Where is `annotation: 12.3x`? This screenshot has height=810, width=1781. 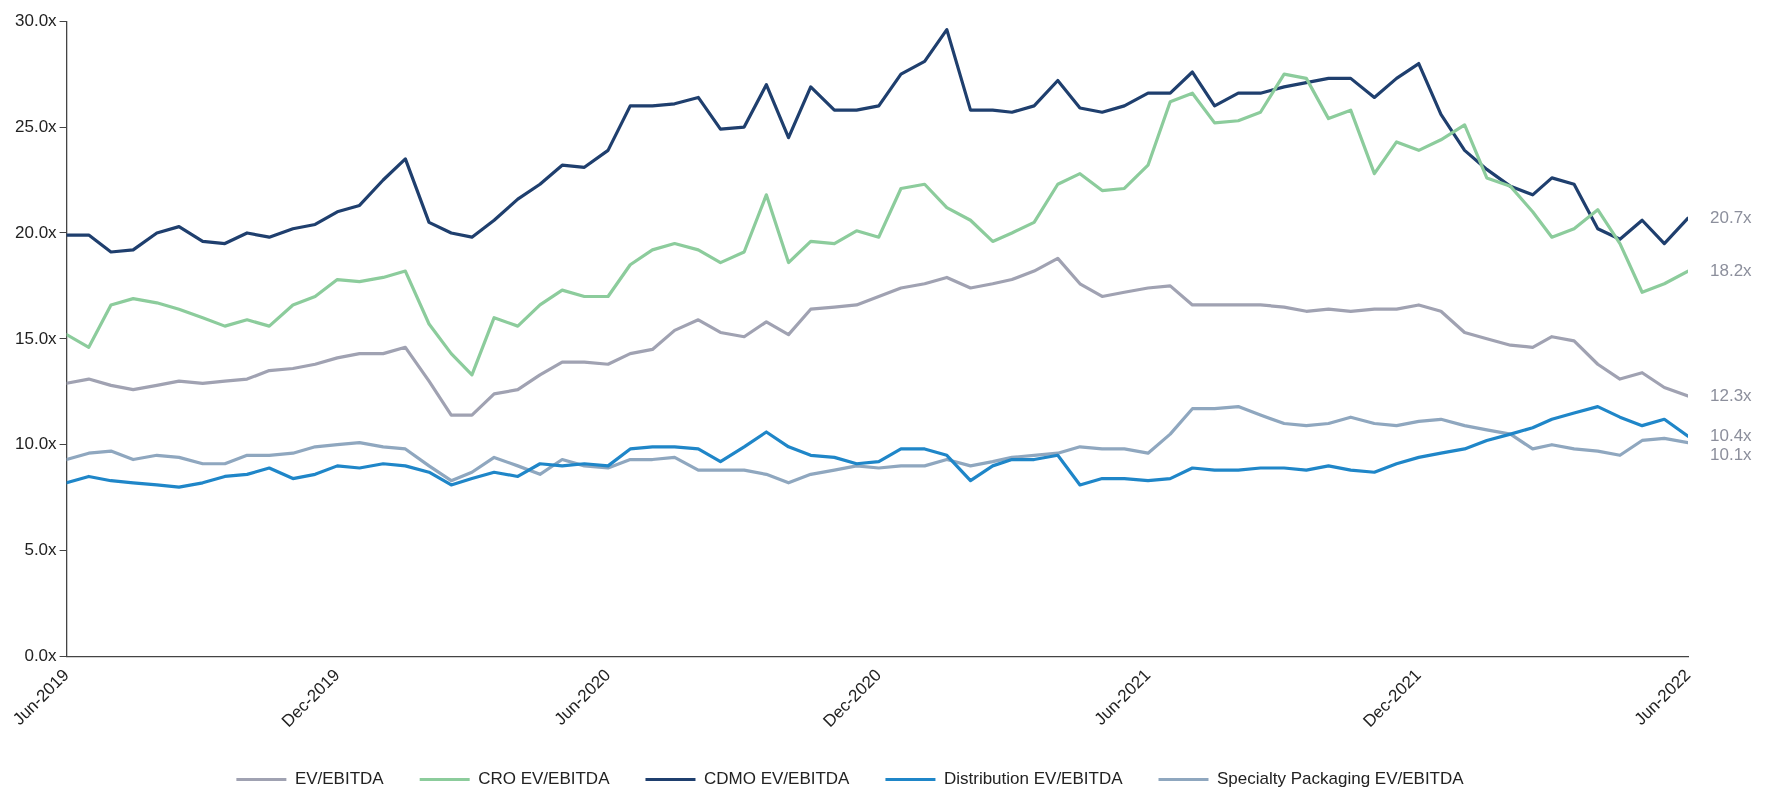
annotation: 12.3x is located at coordinates (1731, 395).